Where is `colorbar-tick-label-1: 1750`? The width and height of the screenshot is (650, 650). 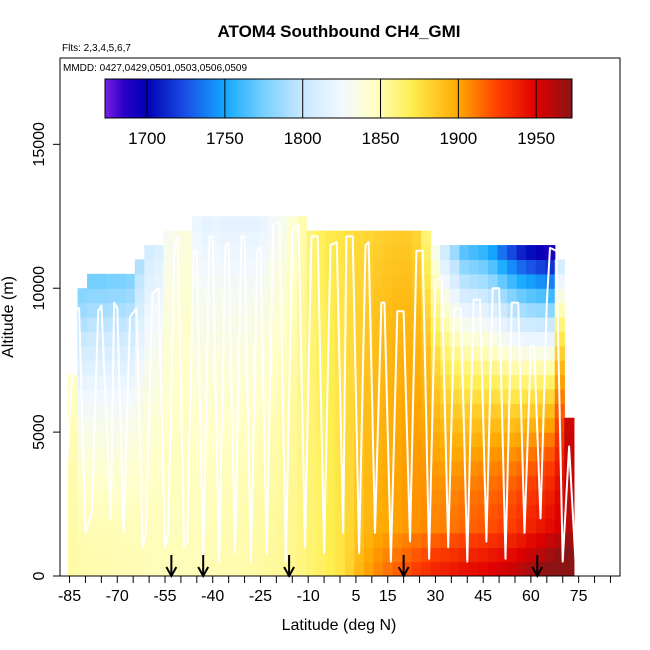 colorbar-tick-label-1: 1750 is located at coordinates (225, 138).